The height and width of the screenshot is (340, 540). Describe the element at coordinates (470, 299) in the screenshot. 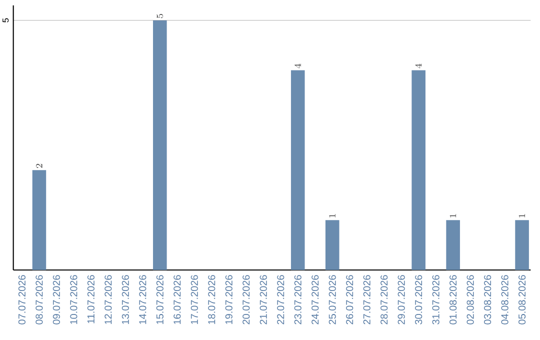

I see `x-tick-label: 02.08.2026` at that location.